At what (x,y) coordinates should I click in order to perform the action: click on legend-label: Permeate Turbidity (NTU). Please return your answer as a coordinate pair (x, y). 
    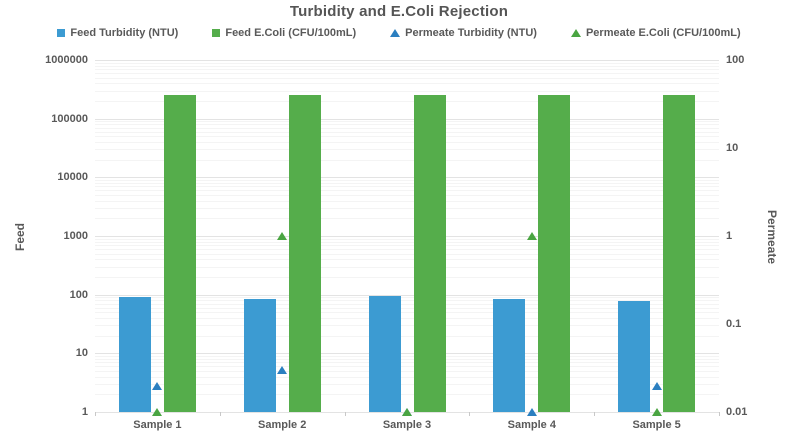
    Looking at the image, I should click on (471, 33).